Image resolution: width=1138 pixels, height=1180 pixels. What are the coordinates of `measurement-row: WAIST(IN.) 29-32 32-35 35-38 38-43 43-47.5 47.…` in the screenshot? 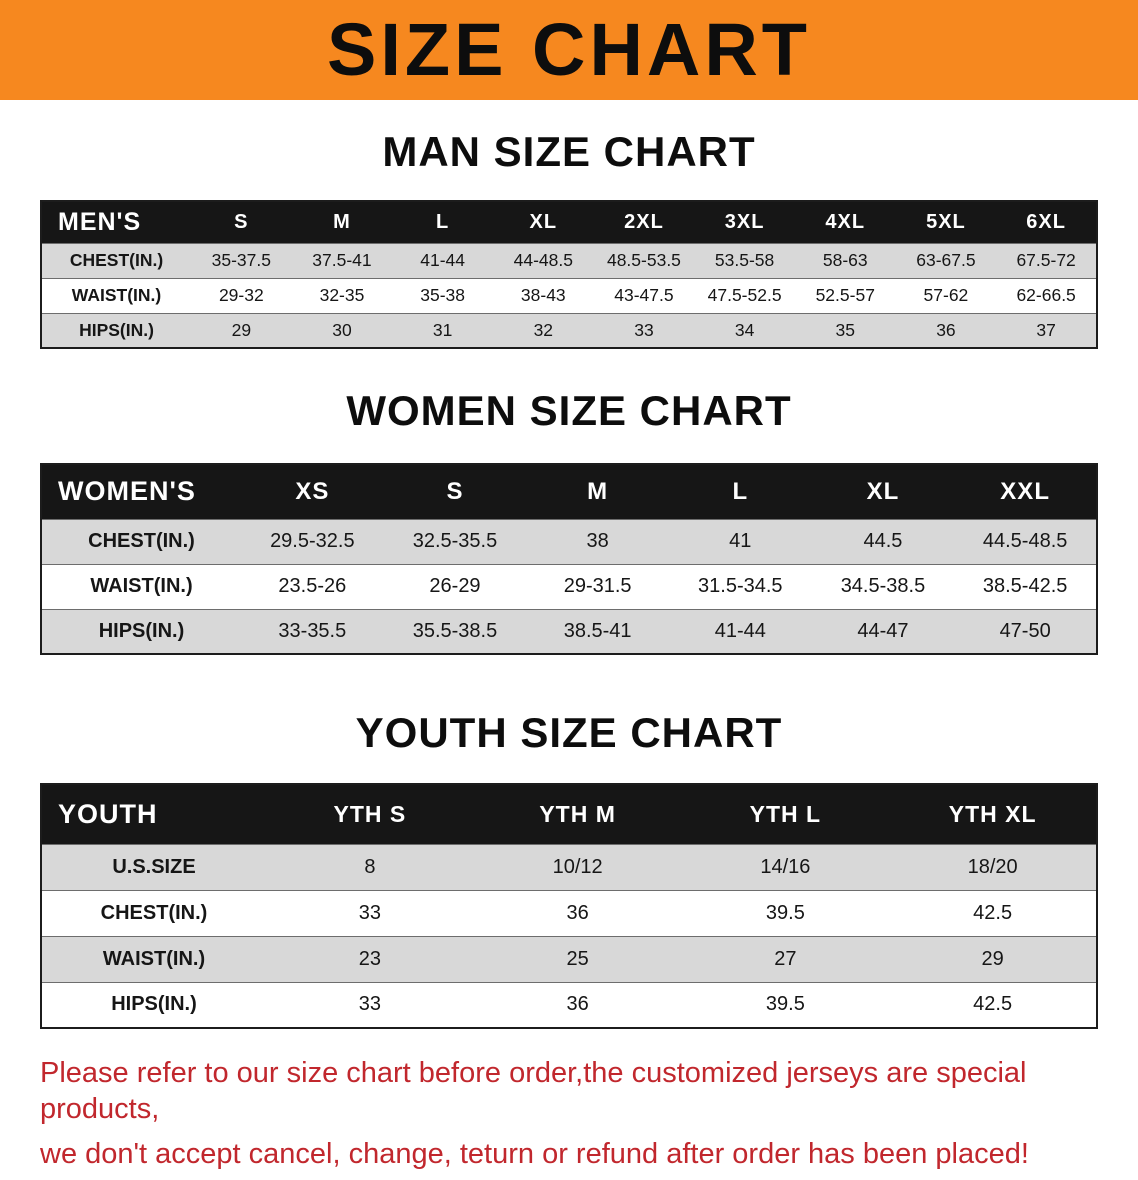 It's located at (569, 295).